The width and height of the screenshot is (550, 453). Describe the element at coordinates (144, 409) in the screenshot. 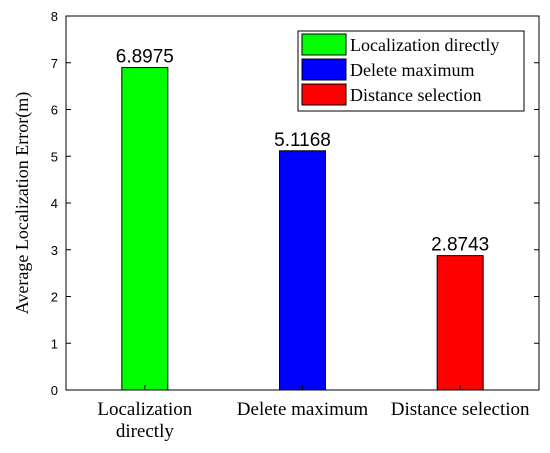

I see `x-tick-label: Localization` at that location.